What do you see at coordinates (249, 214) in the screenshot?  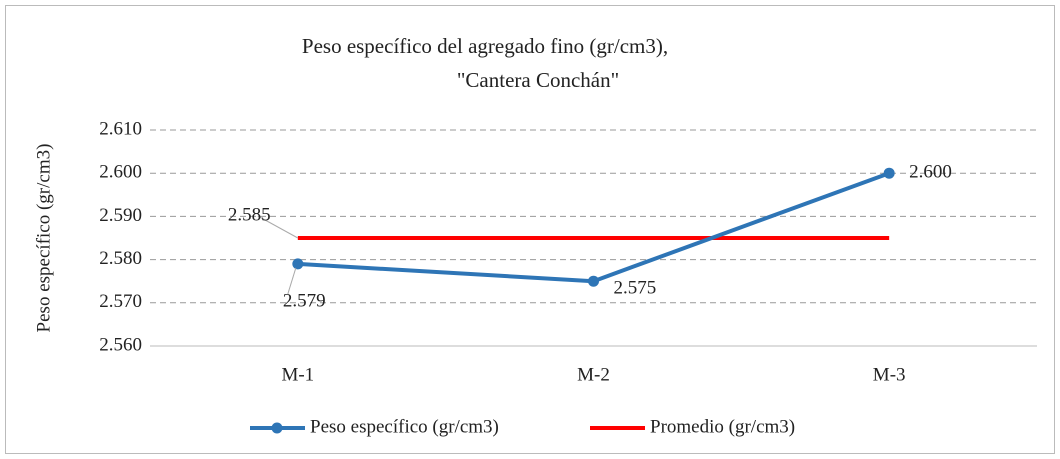 I see `data-label: 2.585` at bounding box center [249, 214].